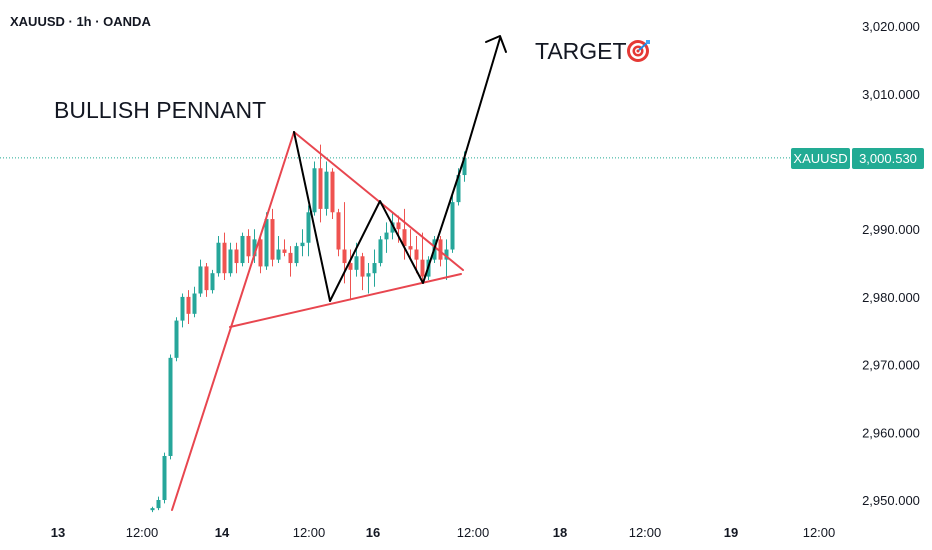  I want to click on symbol-badge, so click(820, 158).